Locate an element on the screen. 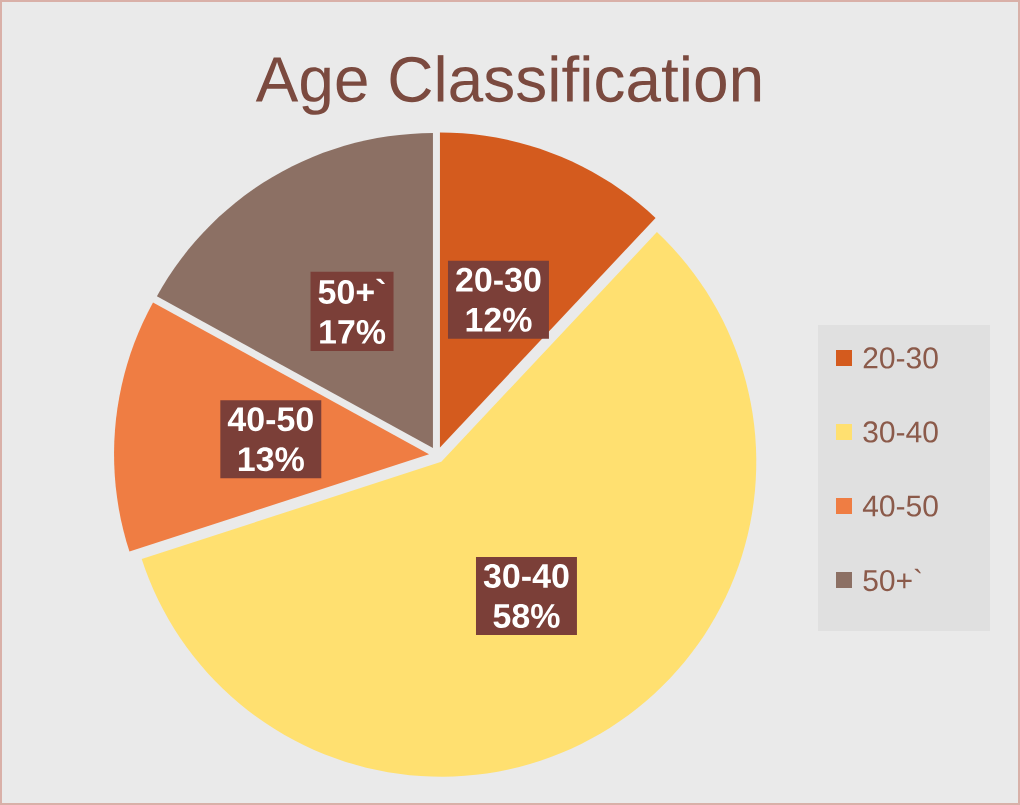 The width and height of the screenshot is (1020, 805). chart-title: Age Classification is located at coordinates (508, 85).